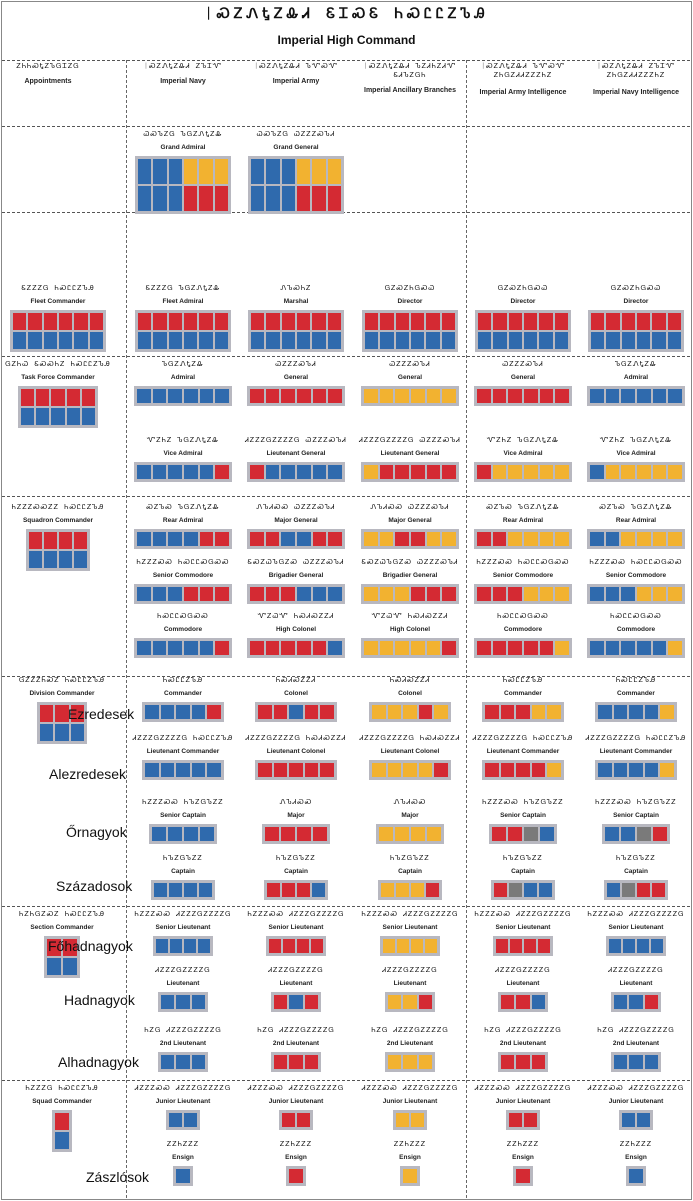 This screenshot has height=1201, width=693. I want to click on column-divider, so click(466, 629).